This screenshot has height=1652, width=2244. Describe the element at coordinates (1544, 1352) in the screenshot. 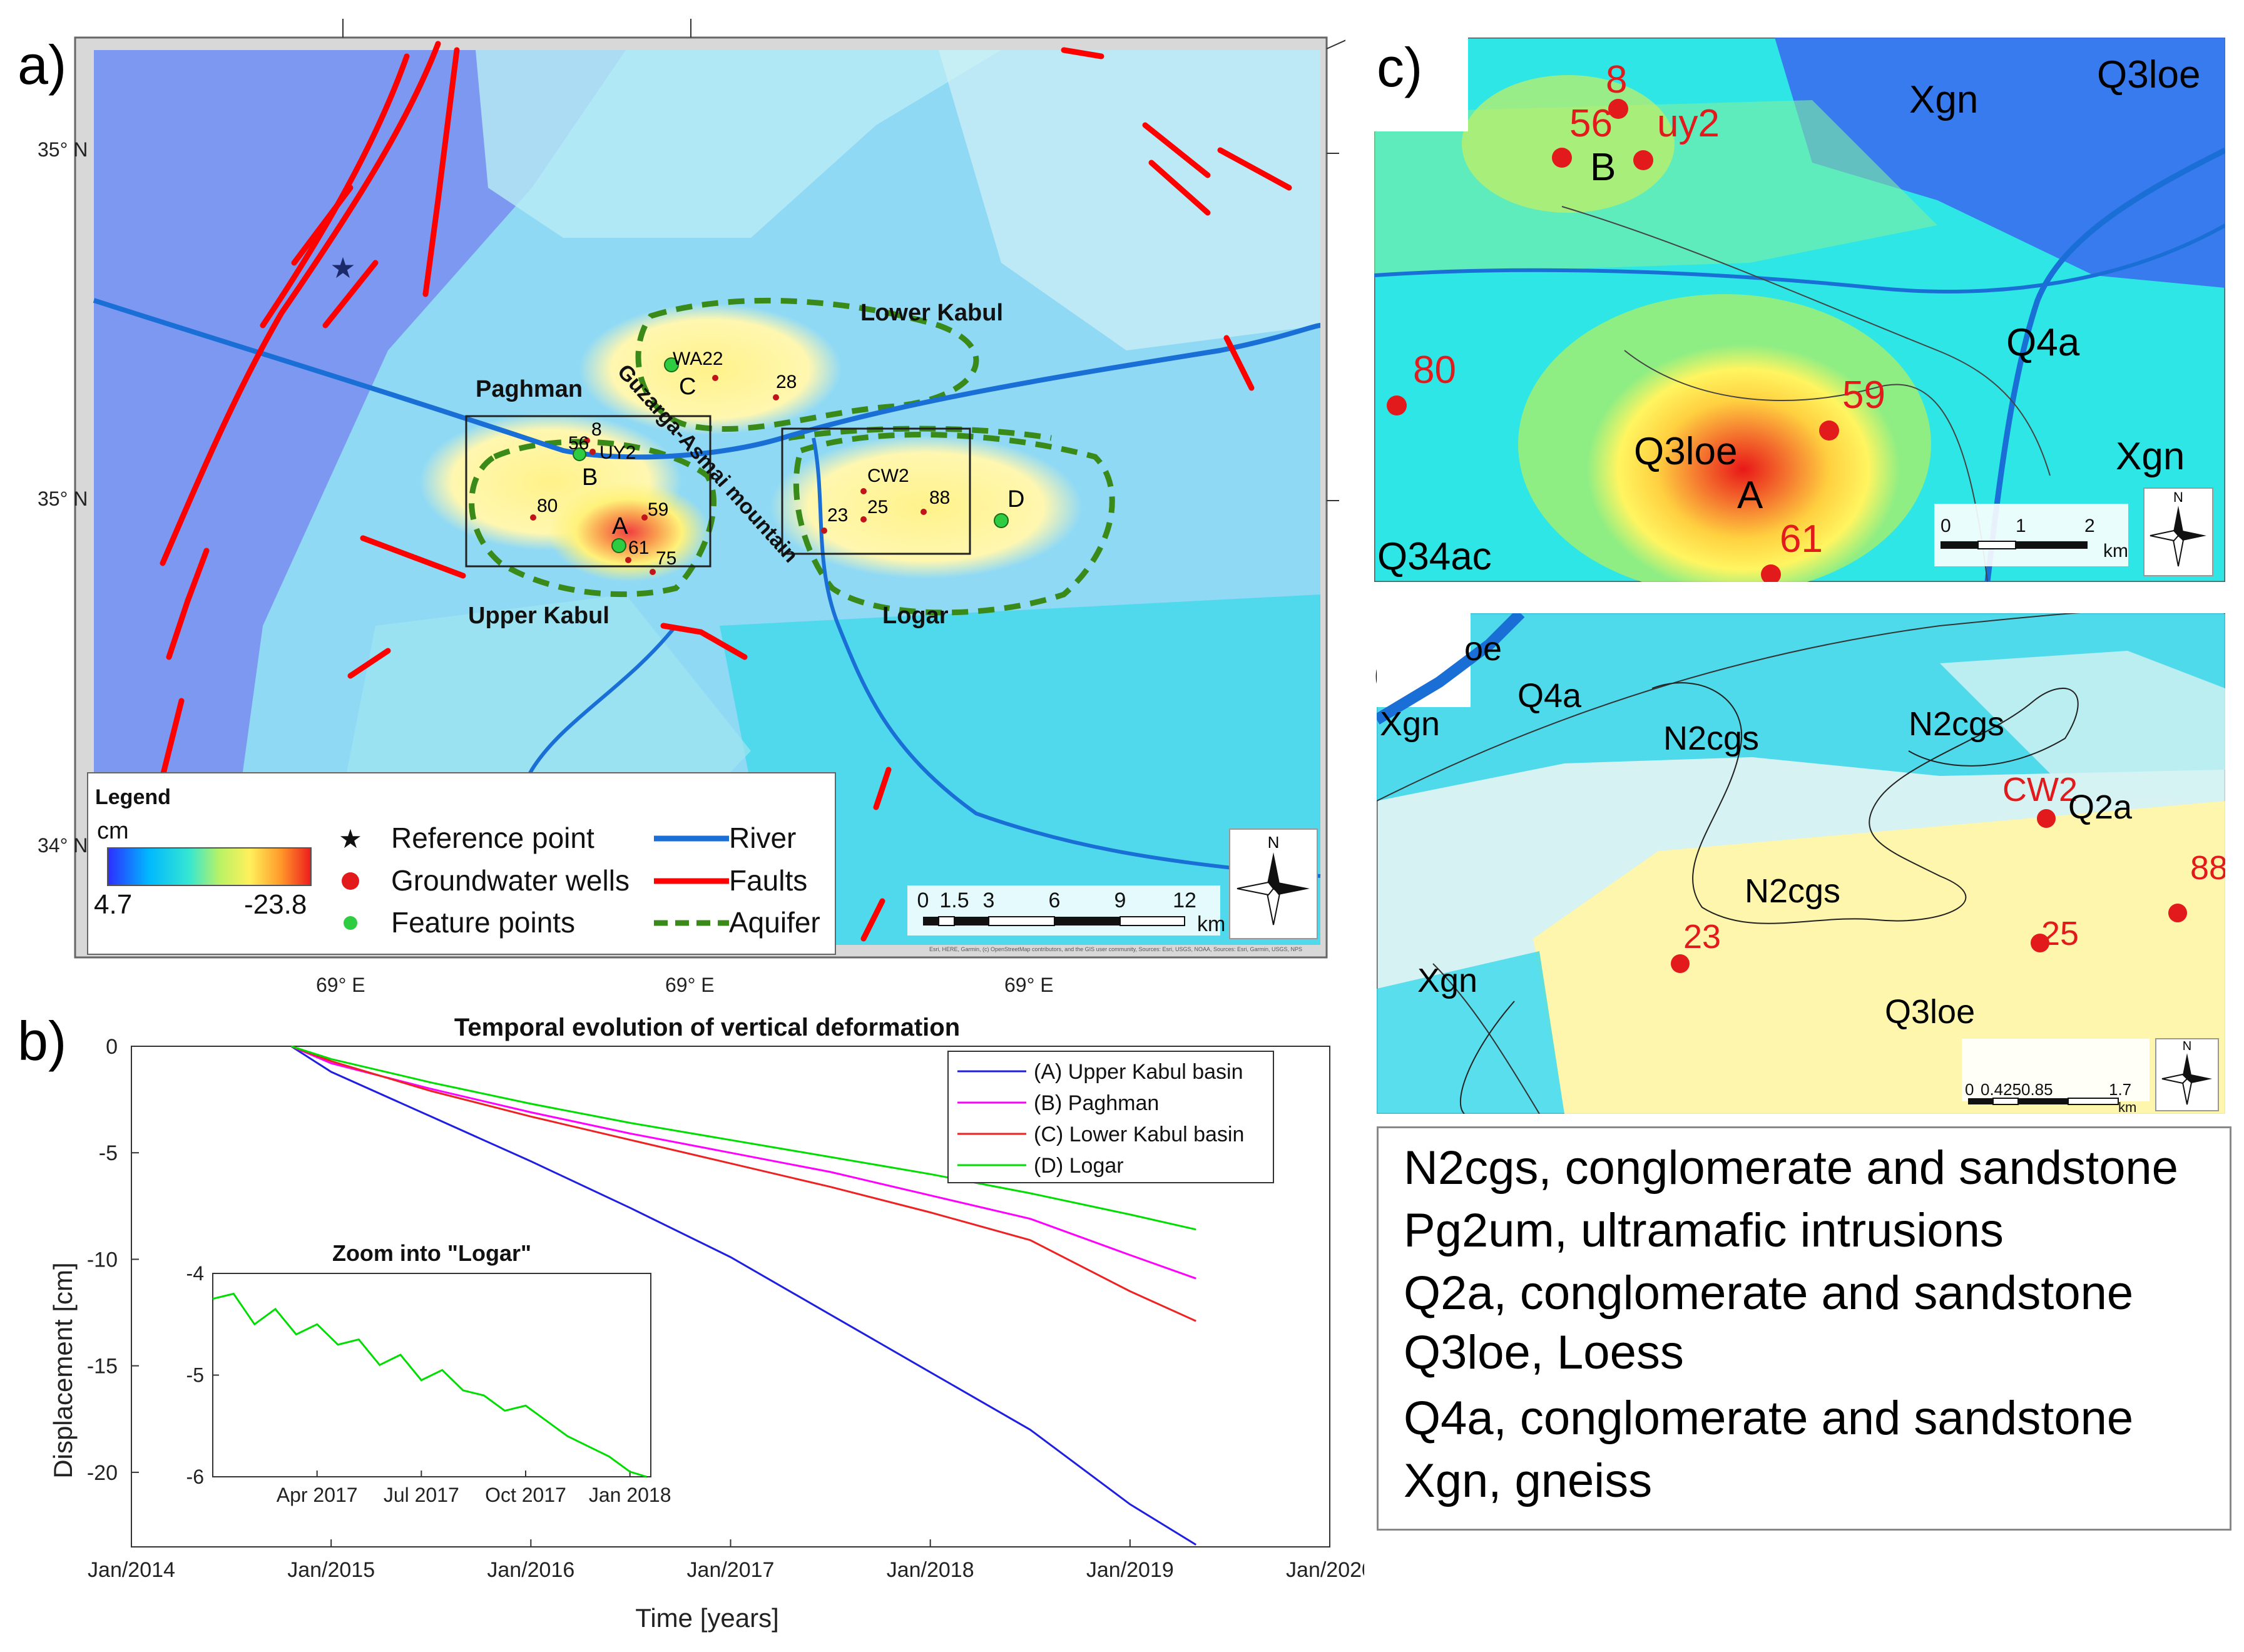

I see `lithology-item: Q3loe, Loess` at that location.